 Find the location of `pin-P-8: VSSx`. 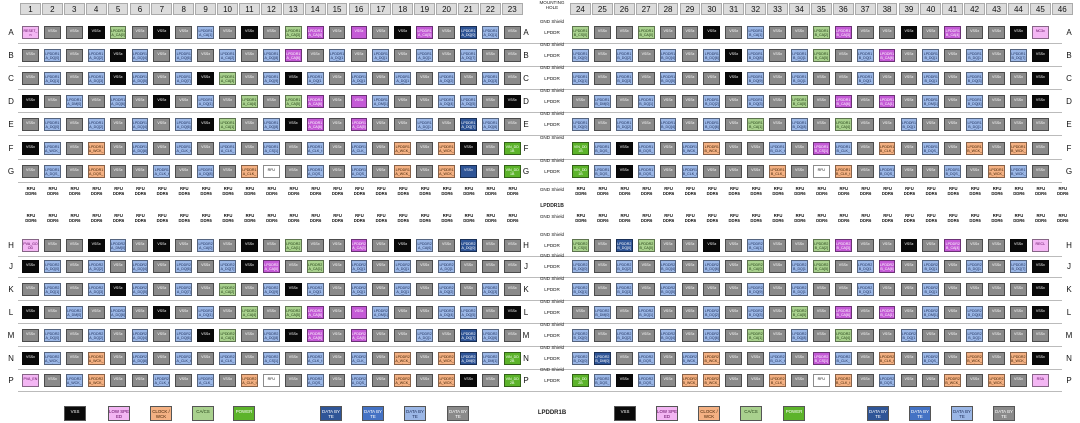

pin-P-8: VSSx is located at coordinates (184, 380).